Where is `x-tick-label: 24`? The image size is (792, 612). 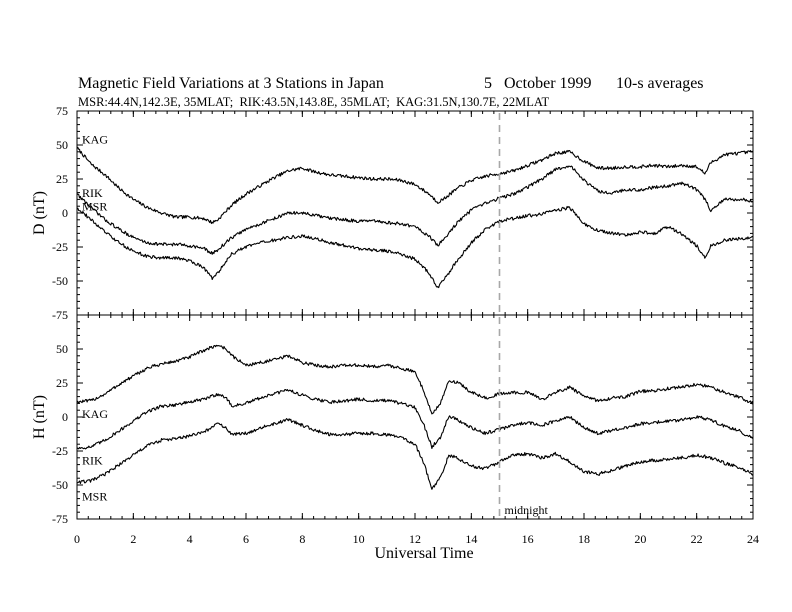
x-tick-label: 24 is located at coordinates (753, 539).